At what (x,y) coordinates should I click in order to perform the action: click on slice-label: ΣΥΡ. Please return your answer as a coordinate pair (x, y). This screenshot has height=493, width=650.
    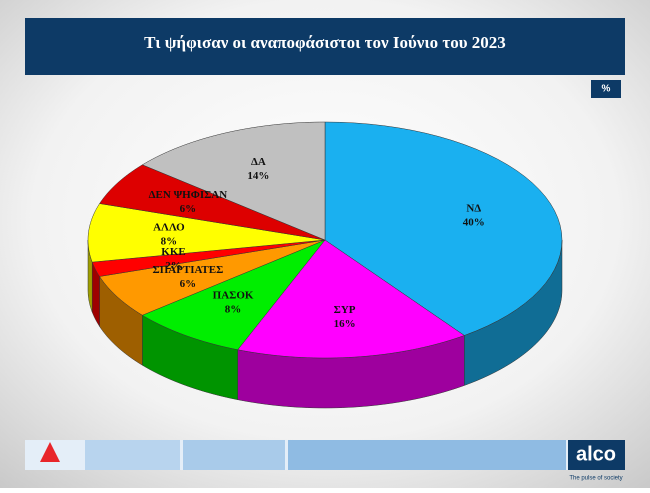
    Looking at the image, I should click on (345, 310).